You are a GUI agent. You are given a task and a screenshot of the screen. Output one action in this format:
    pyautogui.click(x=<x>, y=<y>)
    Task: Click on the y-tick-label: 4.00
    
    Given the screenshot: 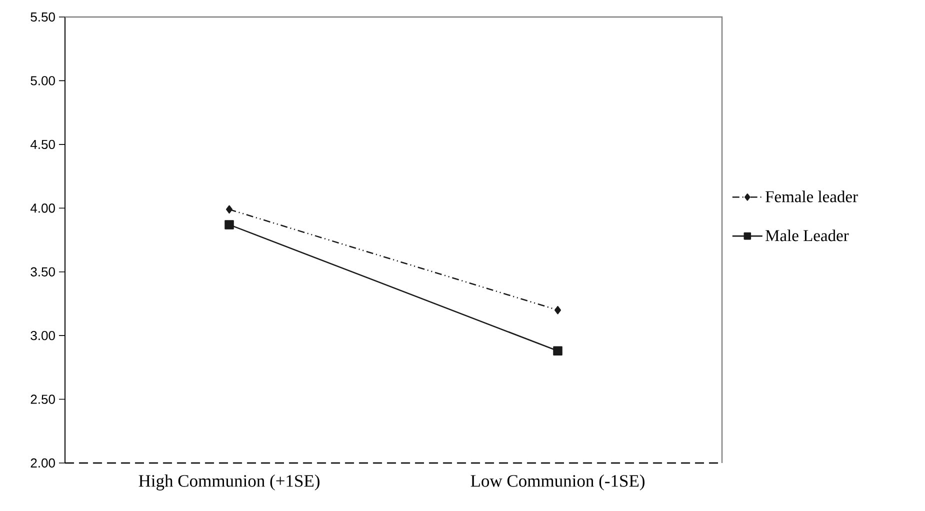 What is the action you would take?
    pyautogui.click(x=42, y=208)
    